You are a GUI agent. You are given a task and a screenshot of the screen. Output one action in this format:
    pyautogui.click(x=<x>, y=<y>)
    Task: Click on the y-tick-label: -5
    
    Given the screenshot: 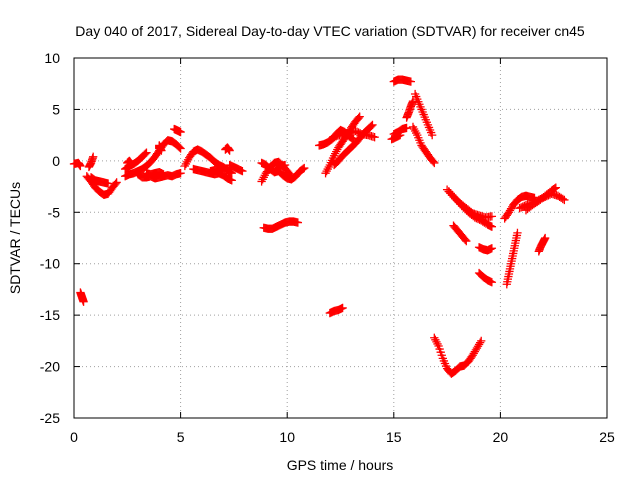 What is the action you would take?
    pyautogui.click(x=54, y=212)
    